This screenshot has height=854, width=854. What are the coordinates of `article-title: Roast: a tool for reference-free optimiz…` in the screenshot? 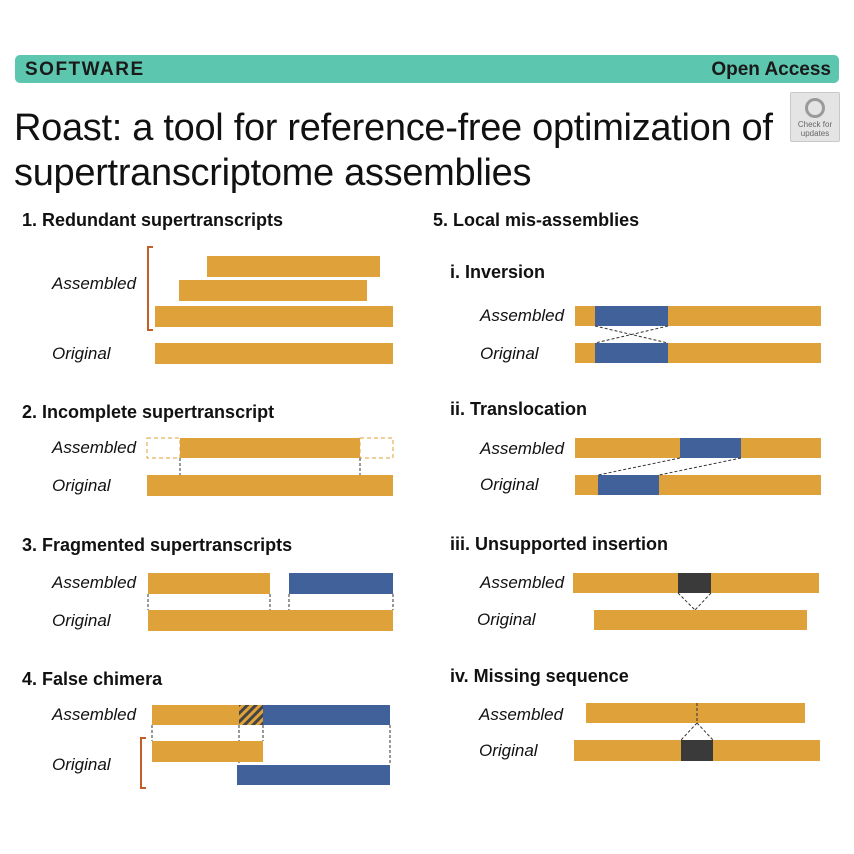 It's located at (393, 150).